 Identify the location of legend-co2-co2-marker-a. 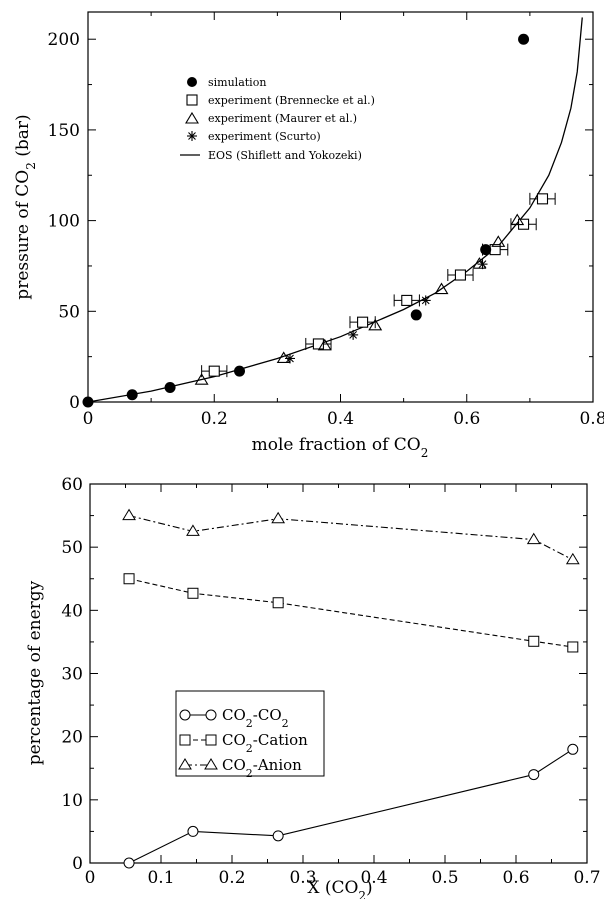
(185, 715).